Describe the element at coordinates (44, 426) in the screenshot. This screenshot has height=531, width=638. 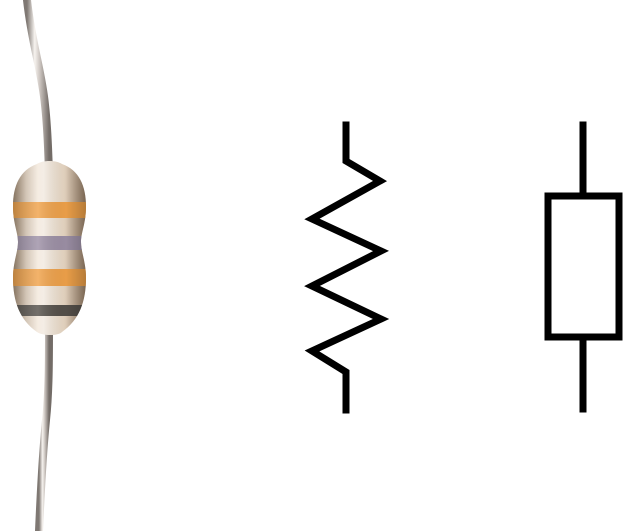
I see `resistor-lead-bottom` at that location.